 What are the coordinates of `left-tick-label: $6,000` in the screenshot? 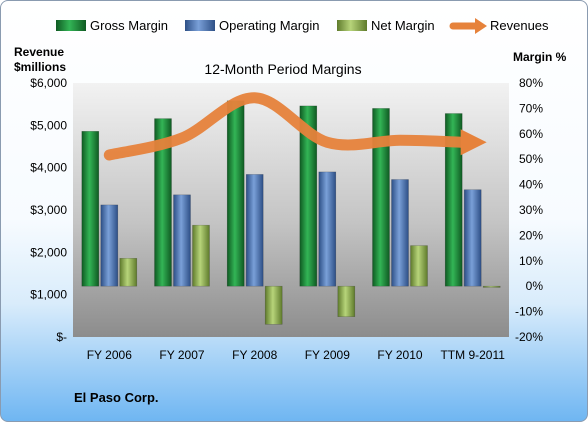 It's located at (48, 83).